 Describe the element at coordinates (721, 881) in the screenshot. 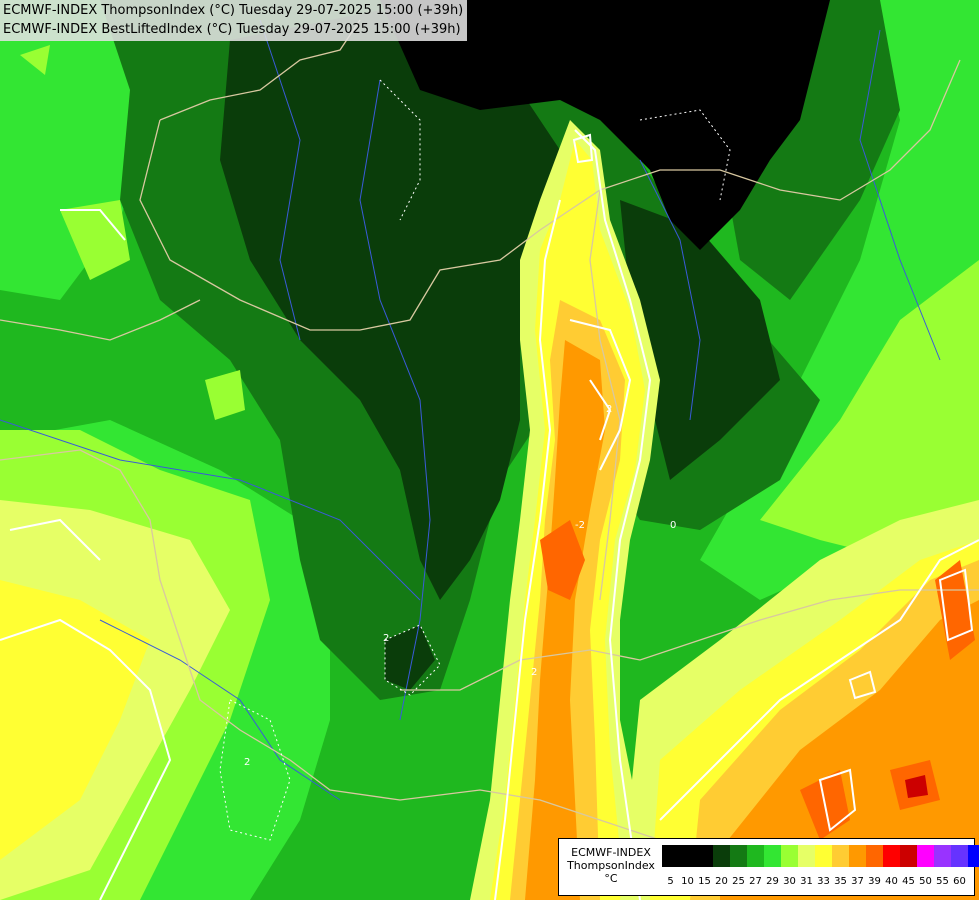

I see `legend-tick: 20` at that location.